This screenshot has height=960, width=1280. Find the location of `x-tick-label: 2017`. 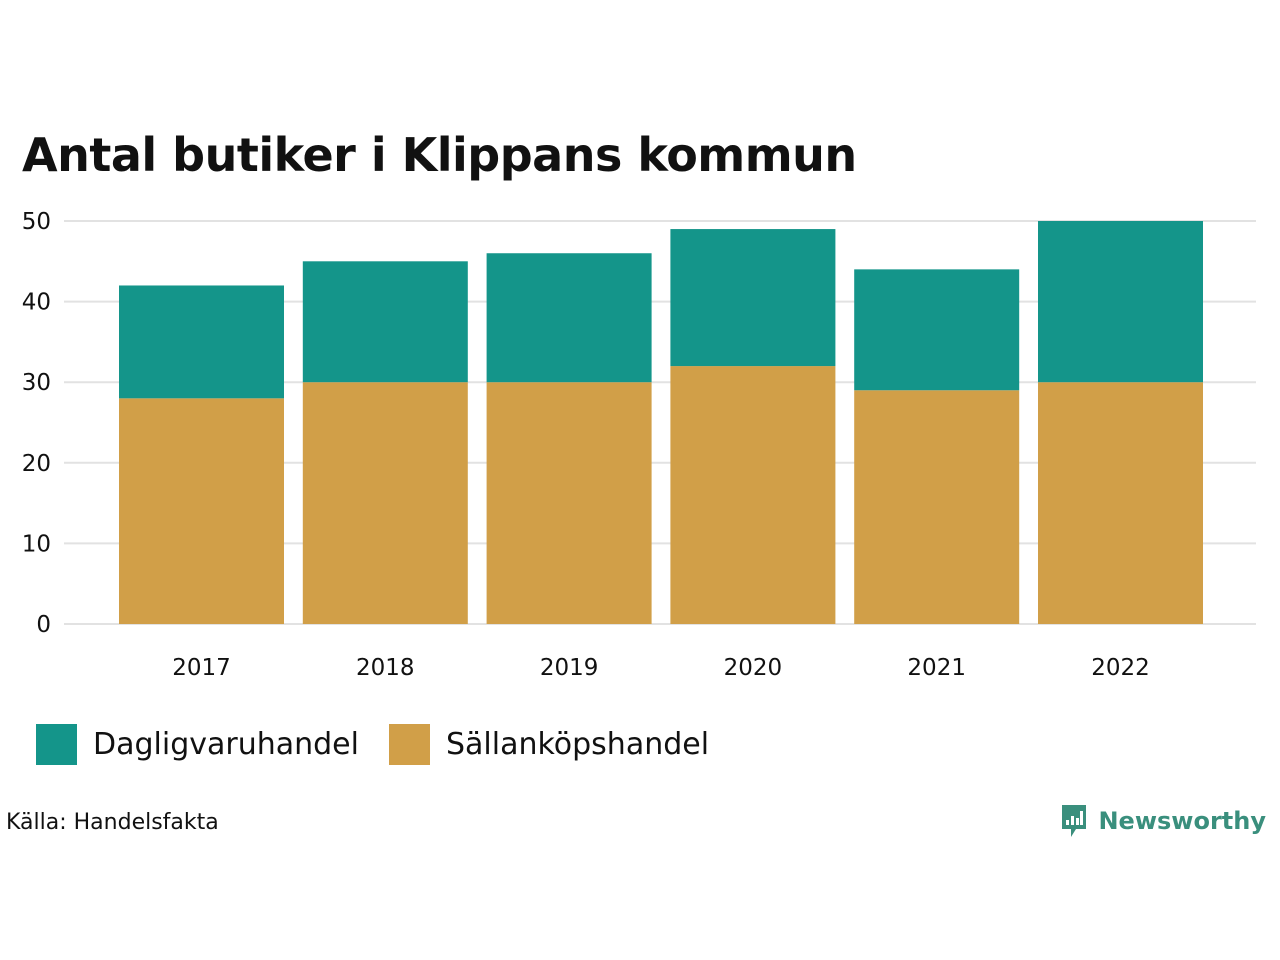

x-tick-label: 2017 is located at coordinates (201, 668).